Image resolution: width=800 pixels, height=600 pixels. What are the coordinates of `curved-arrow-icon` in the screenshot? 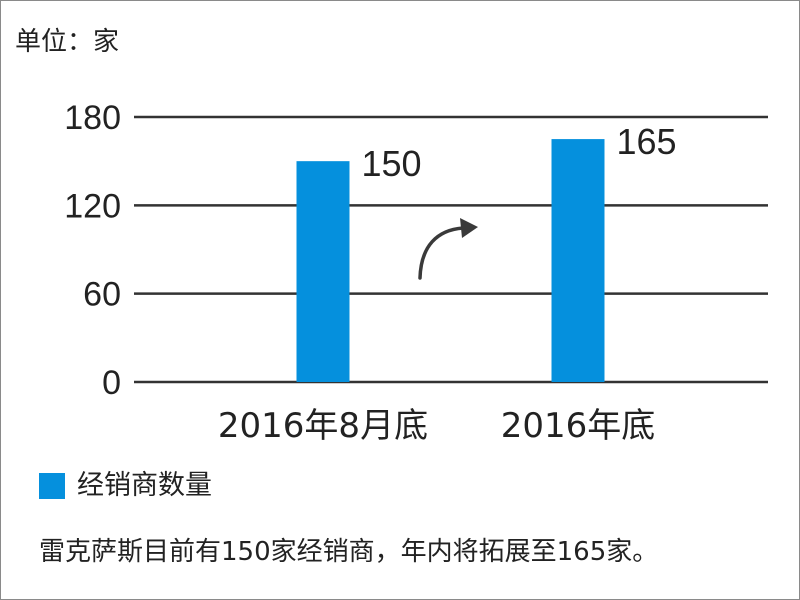 It's located at (448, 249).